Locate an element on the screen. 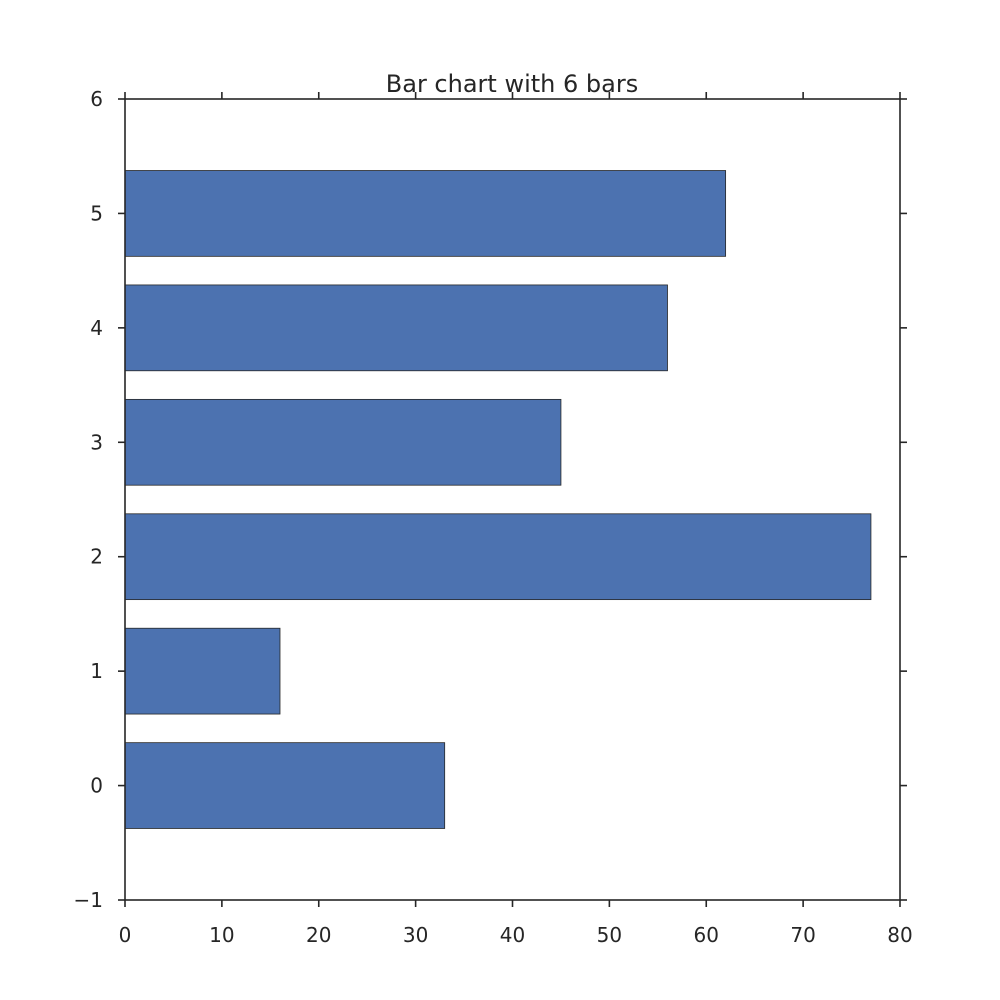 This screenshot has width=1000, height=1000. x-tick-labels: 0 10 20 30 40 50 60 70 80 is located at coordinates (516, 935).